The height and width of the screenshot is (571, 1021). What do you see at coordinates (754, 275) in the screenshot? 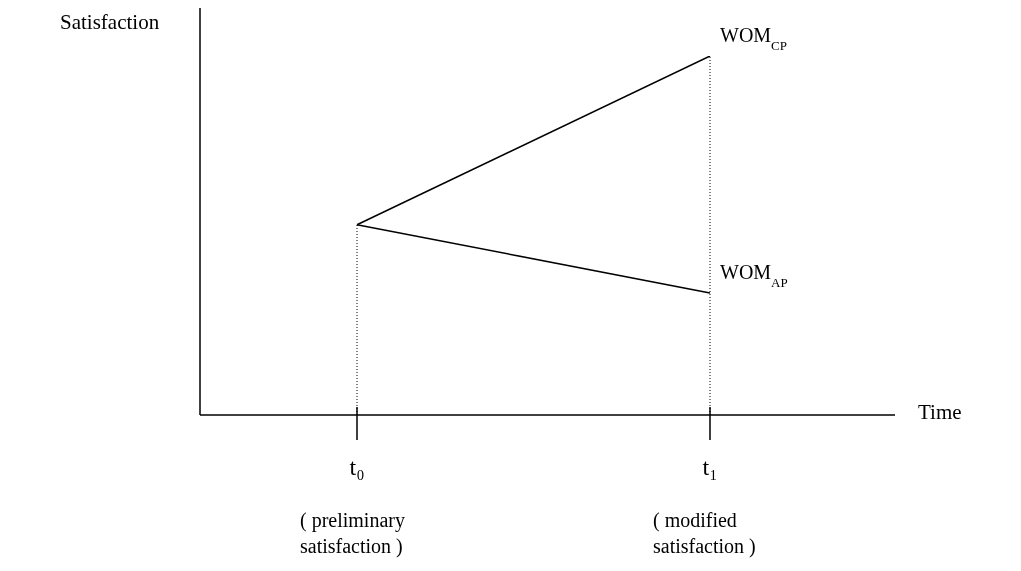
I see `series-label: WOM$_{AP}$` at bounding box center [754, 275].